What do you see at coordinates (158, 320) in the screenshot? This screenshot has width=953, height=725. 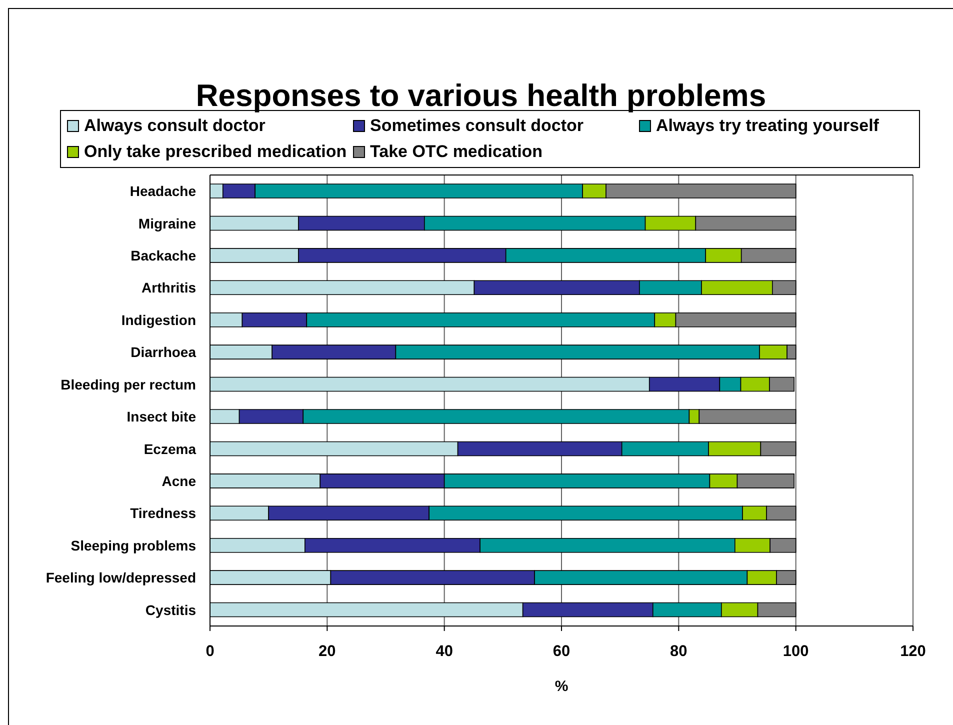 I see `y-tick-label: Indigestion` at bounding box center [158, 320].